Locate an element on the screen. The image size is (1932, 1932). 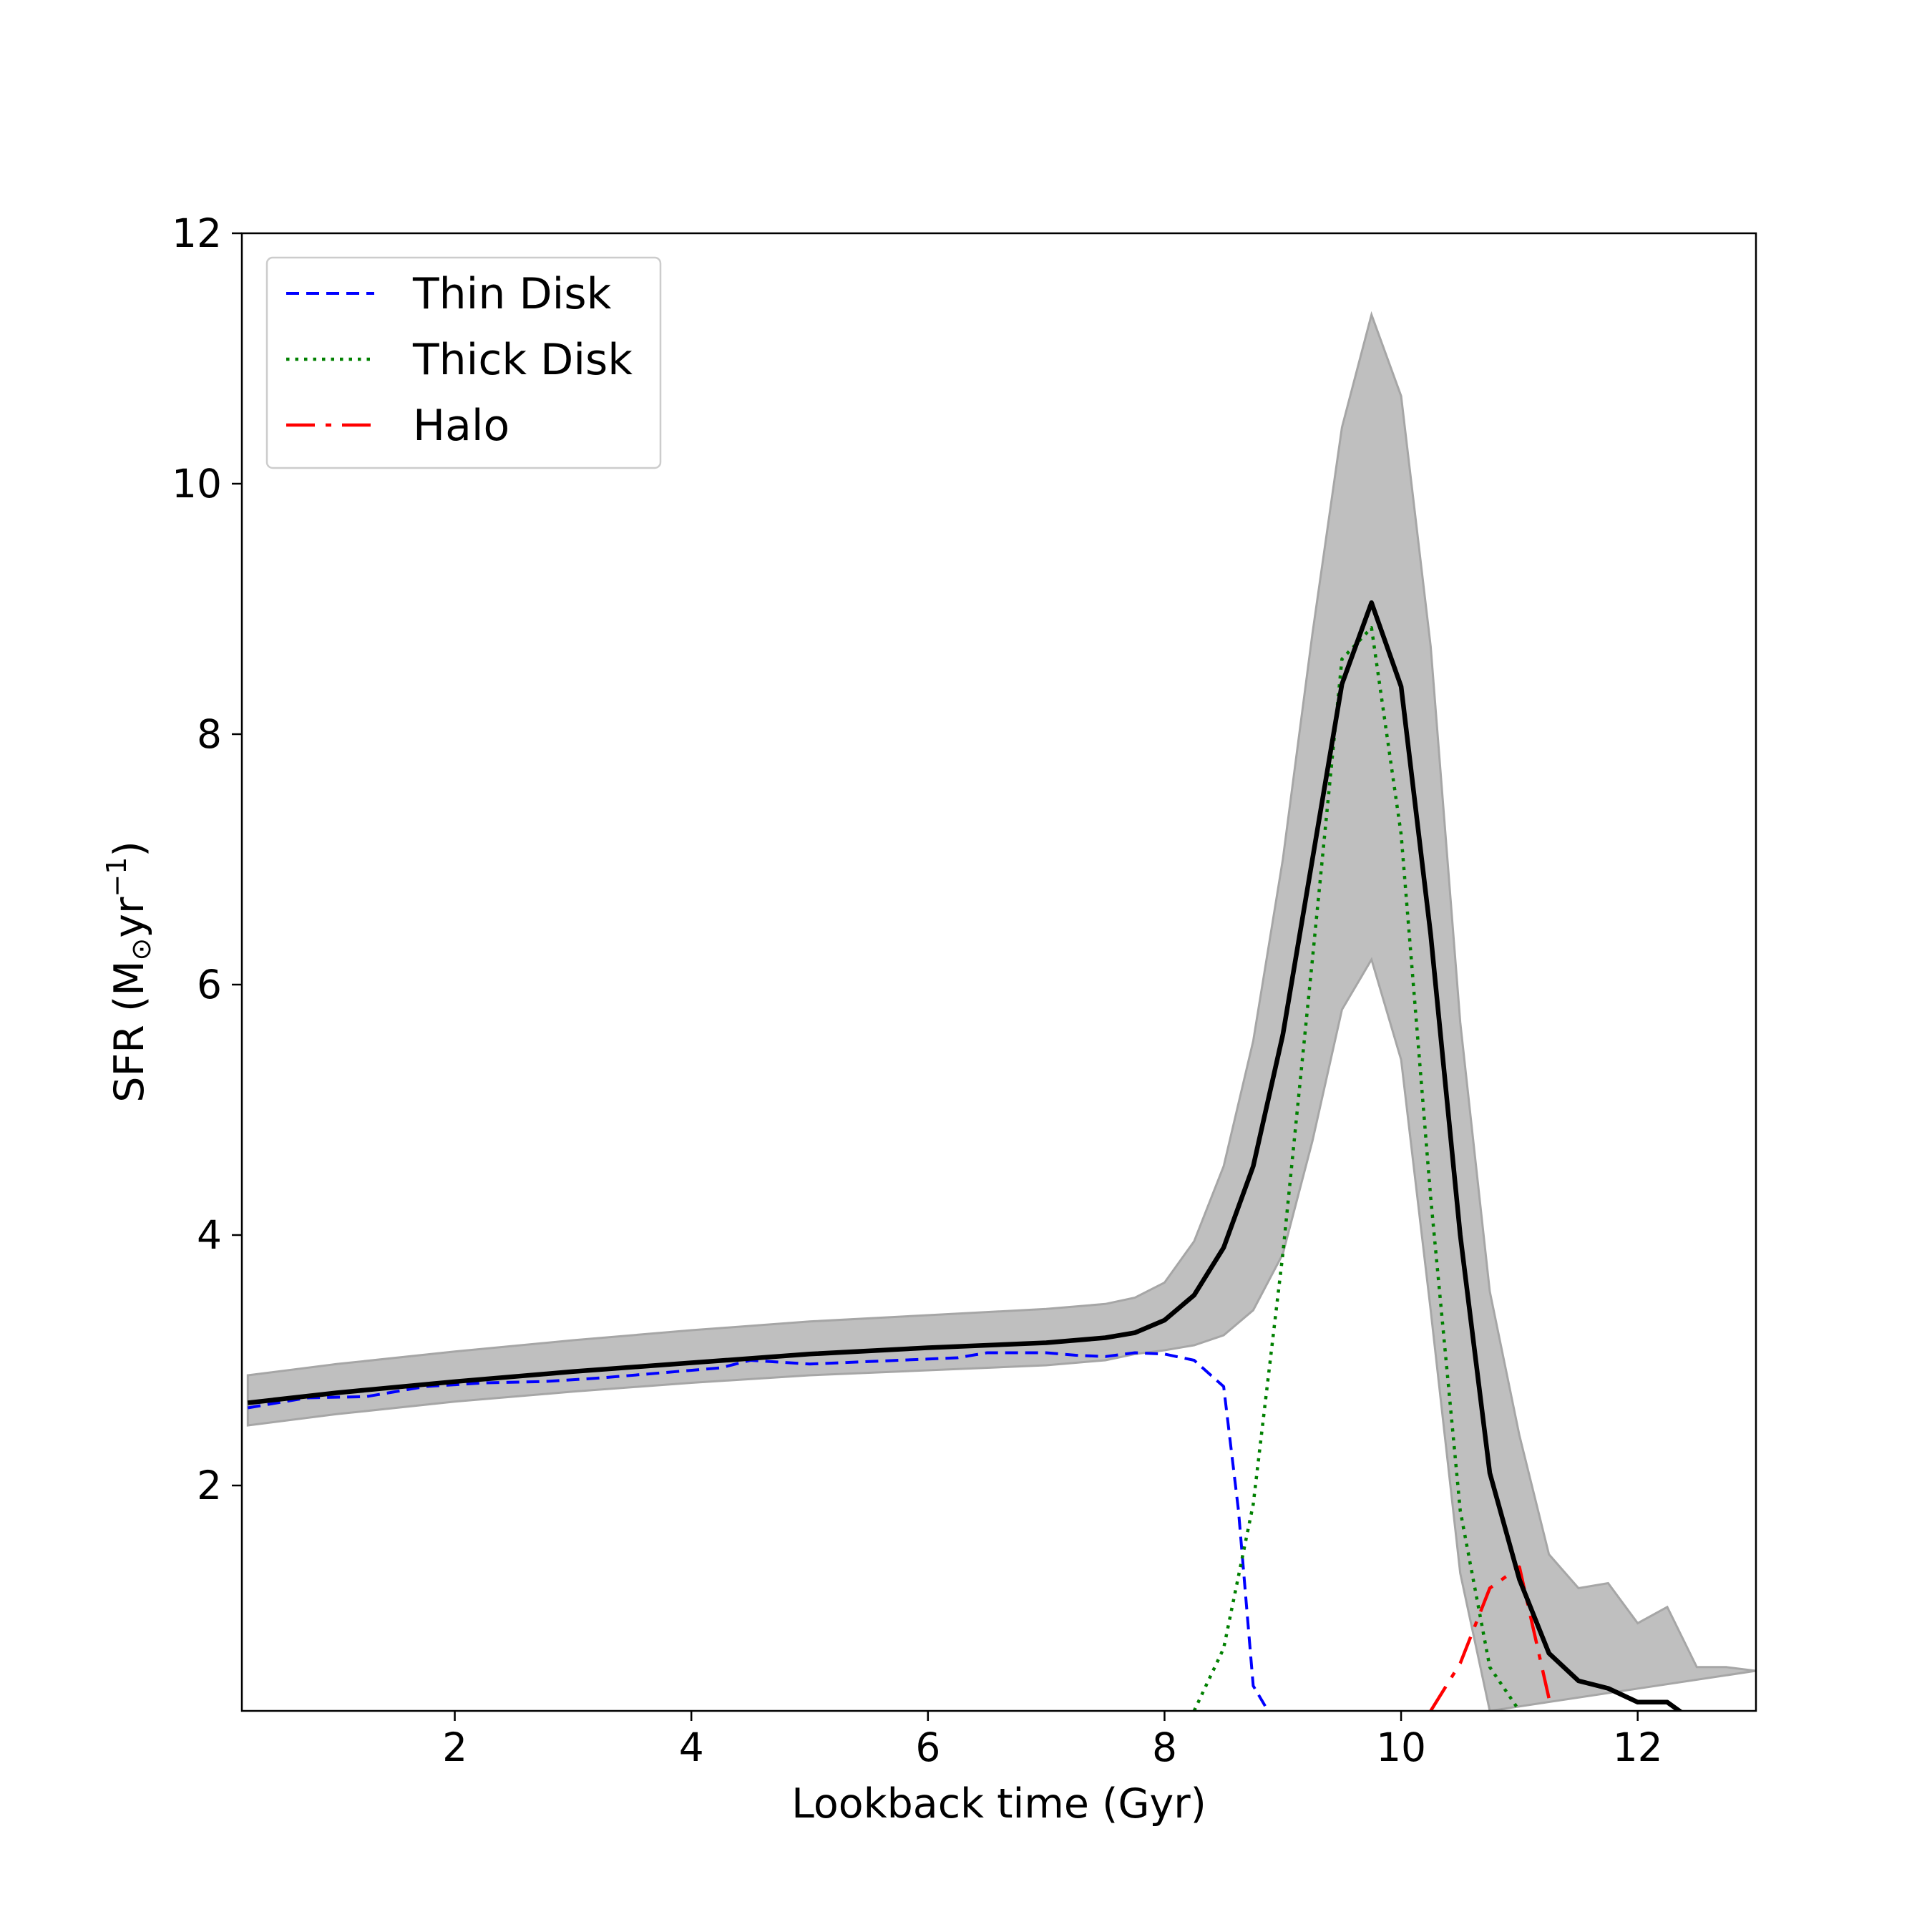
legend-label-thin-disk: Thin Disk is located at coordinates (512, 294).